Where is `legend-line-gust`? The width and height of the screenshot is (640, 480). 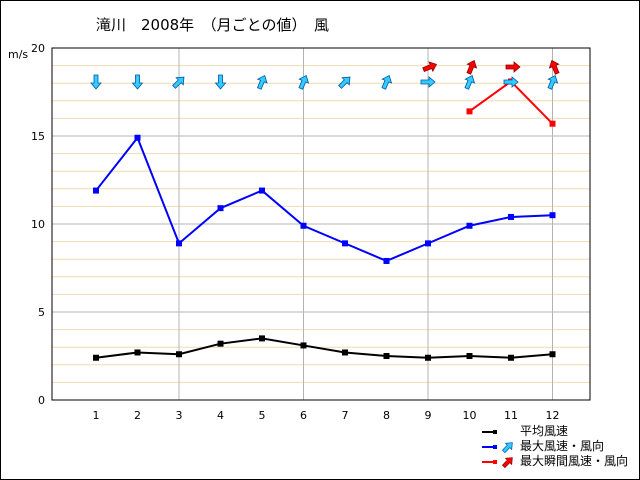 legend-line-gust is located at coordinates (489, 461).